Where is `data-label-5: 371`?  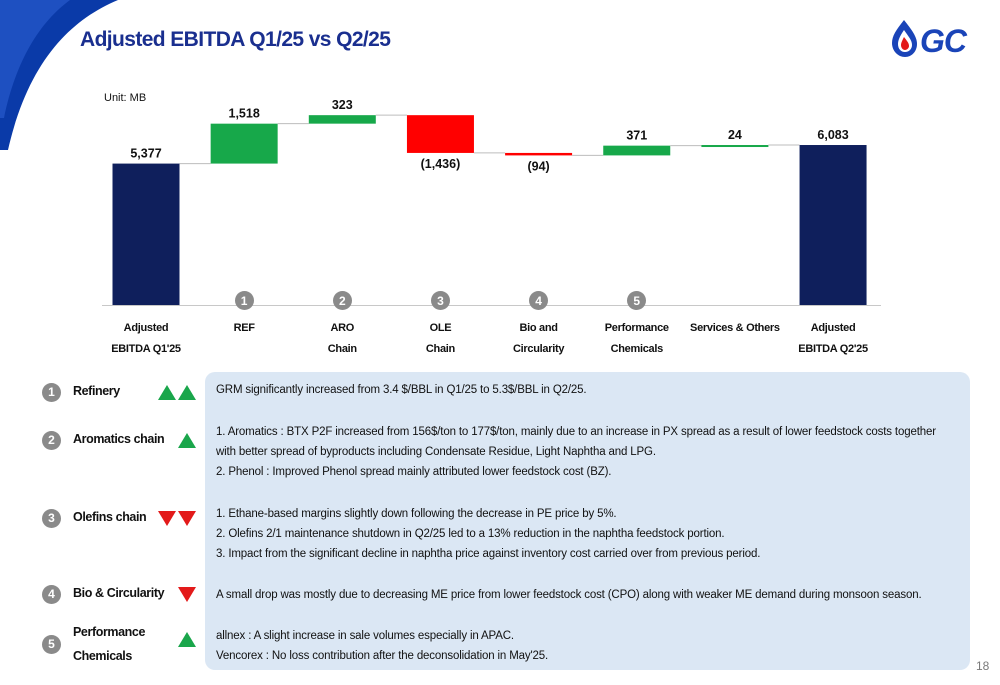
data-label-5: 371 is located at coordinates (636, 136).